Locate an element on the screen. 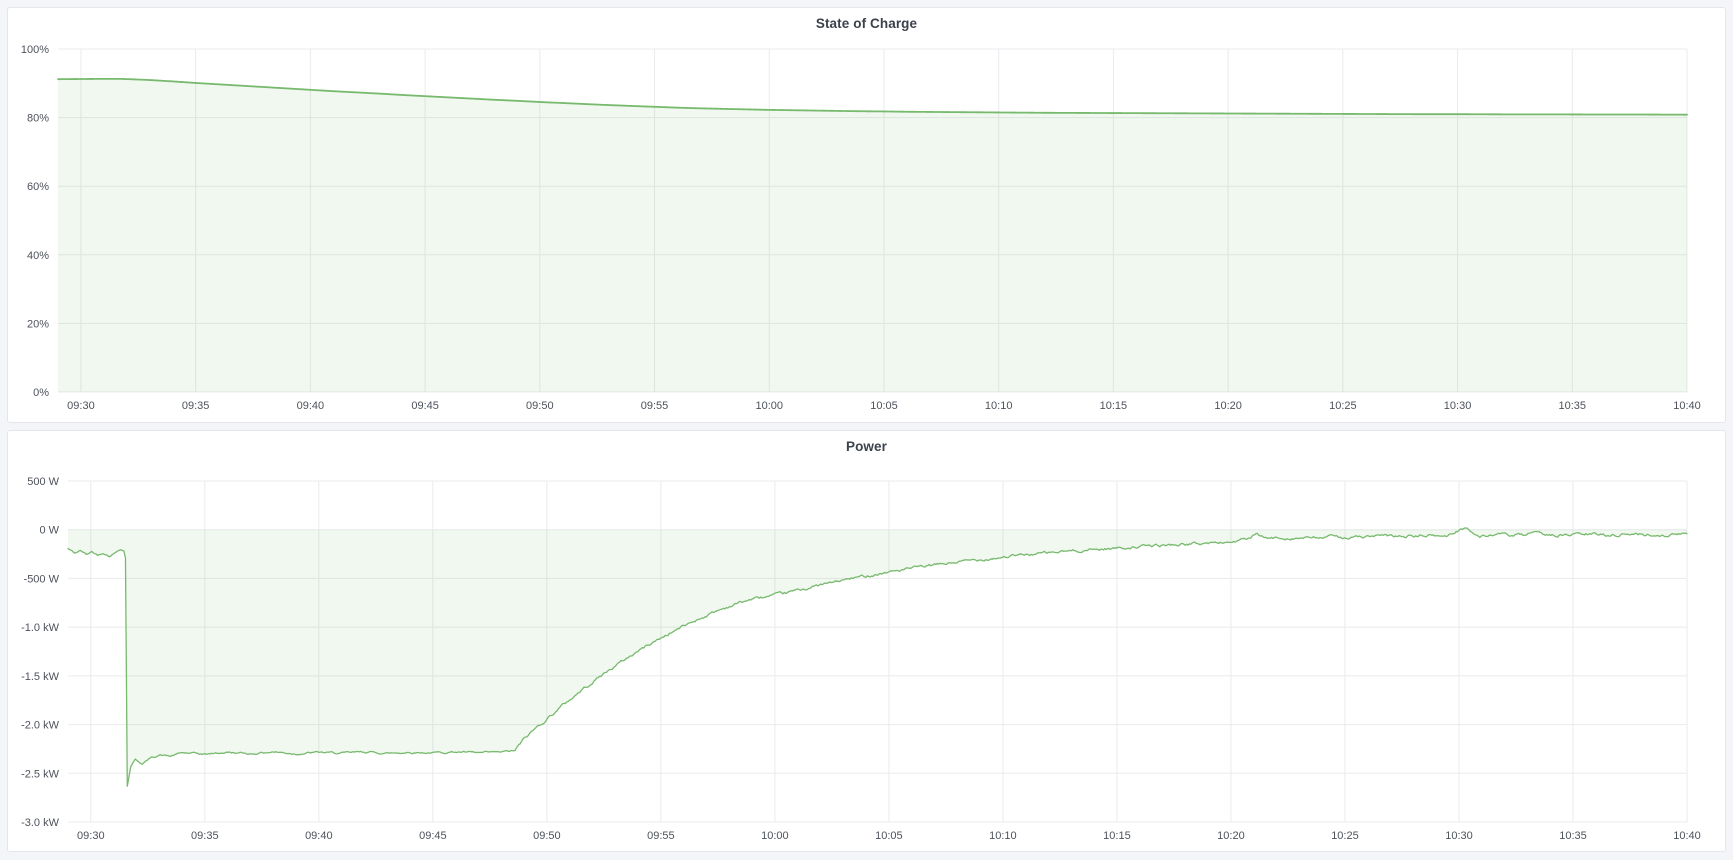 This screenshot has height=860, width=1733. panel-title-power: Power is located at coordinates (866, 446).